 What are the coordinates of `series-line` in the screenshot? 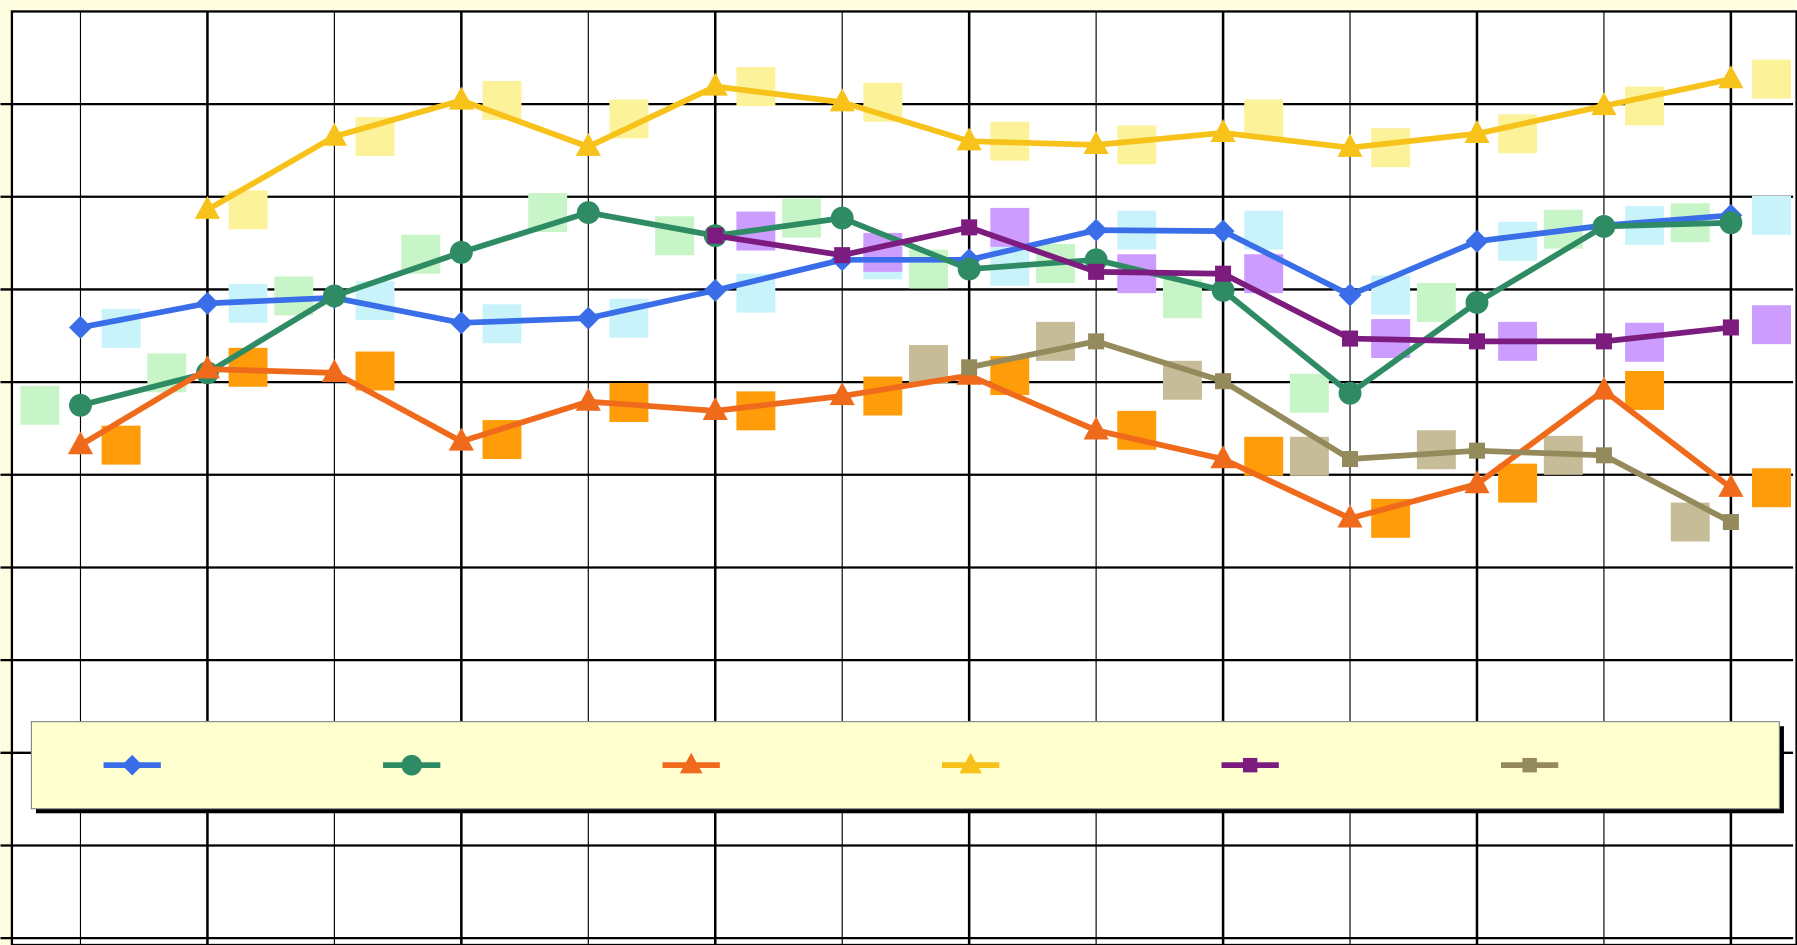 It's located at (905, 271).